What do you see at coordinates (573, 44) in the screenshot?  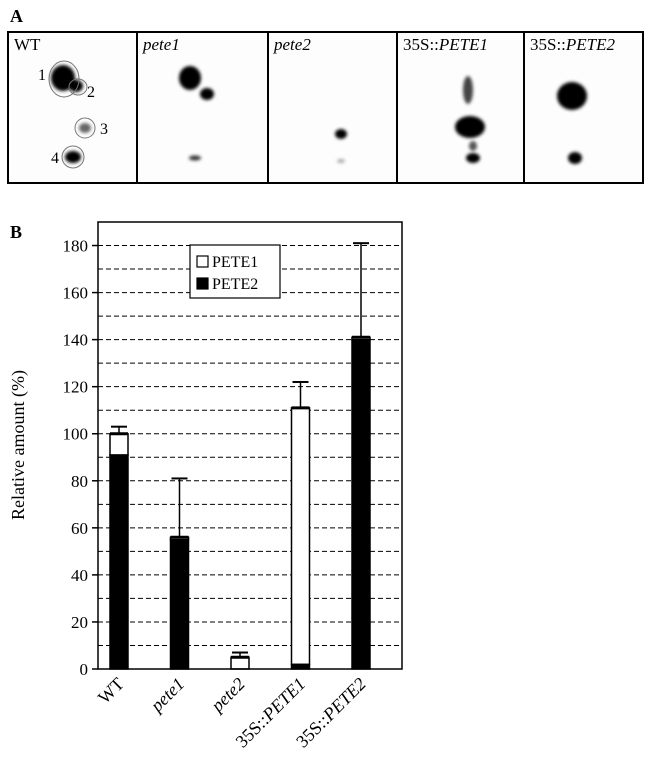 I see `lane-label: 35S::PETE2` at bounding box center [573, 44].